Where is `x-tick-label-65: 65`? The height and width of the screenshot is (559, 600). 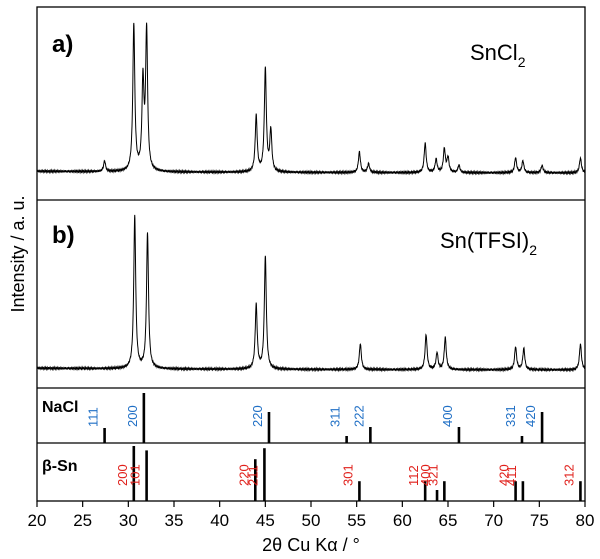
x-tick-label-65: 65 is located at coordinates (448, 520).